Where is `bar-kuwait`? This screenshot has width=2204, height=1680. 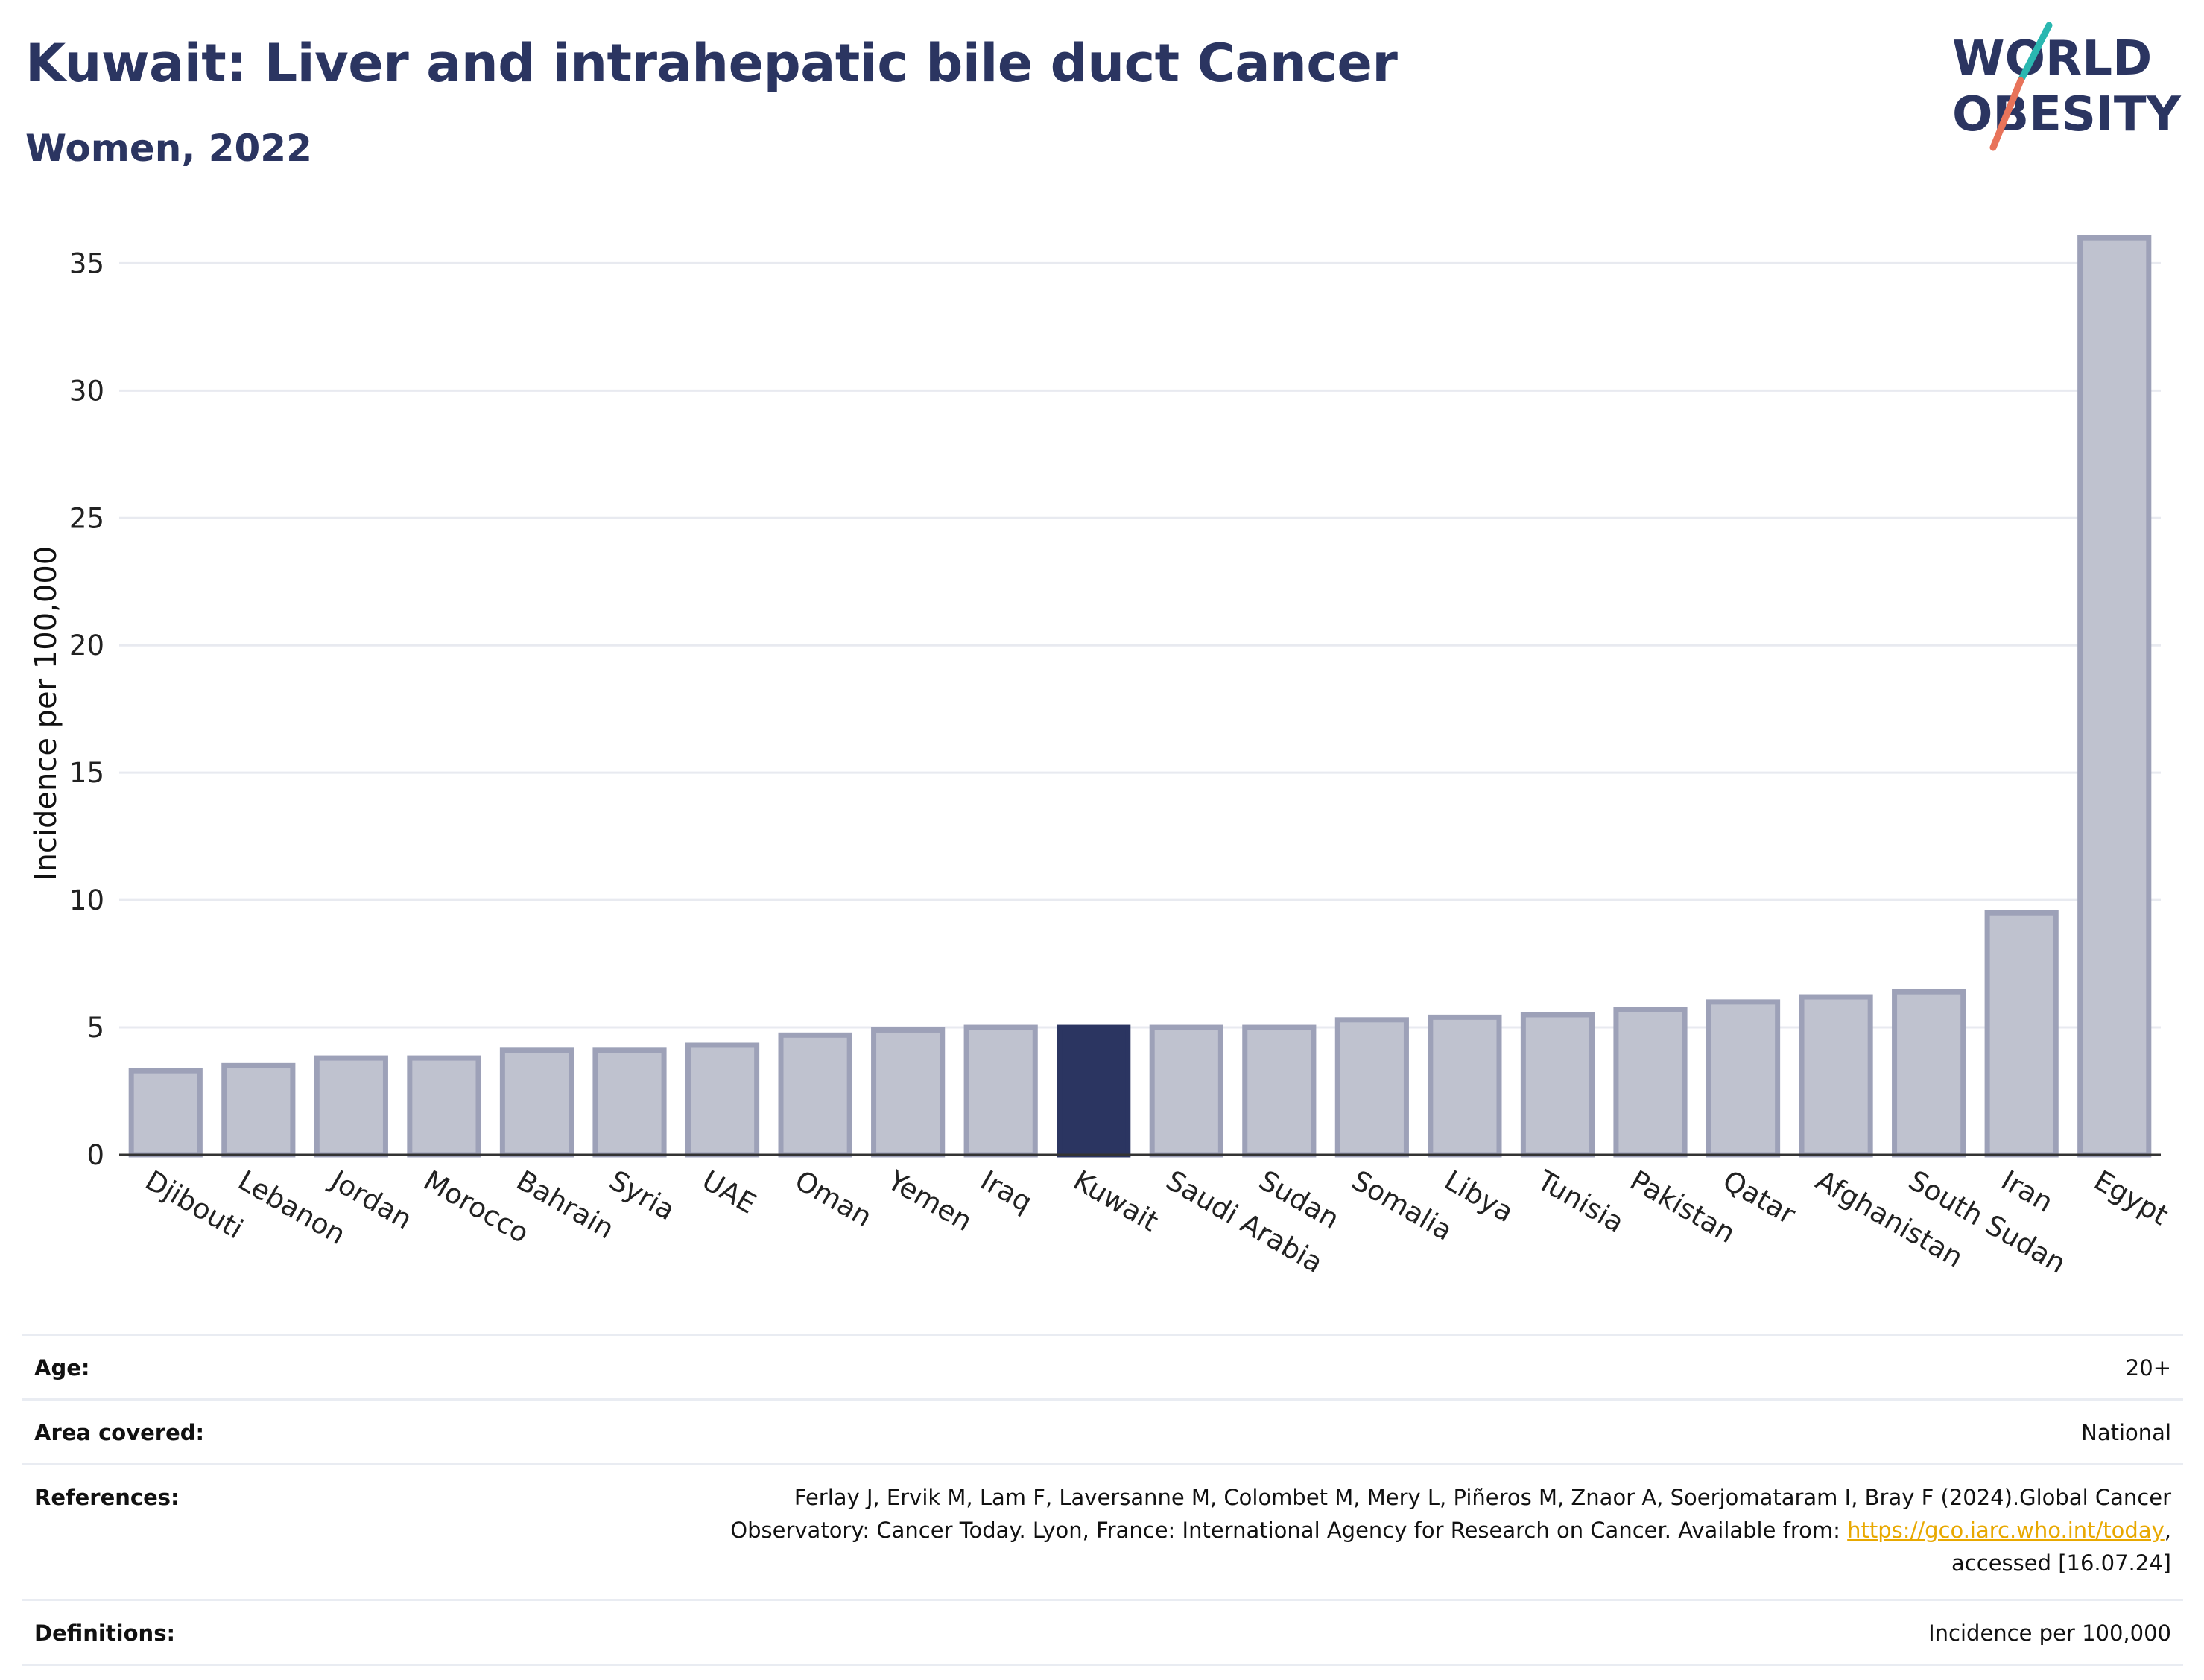 bar-kuwait is located at coordinates (1094, 1091).